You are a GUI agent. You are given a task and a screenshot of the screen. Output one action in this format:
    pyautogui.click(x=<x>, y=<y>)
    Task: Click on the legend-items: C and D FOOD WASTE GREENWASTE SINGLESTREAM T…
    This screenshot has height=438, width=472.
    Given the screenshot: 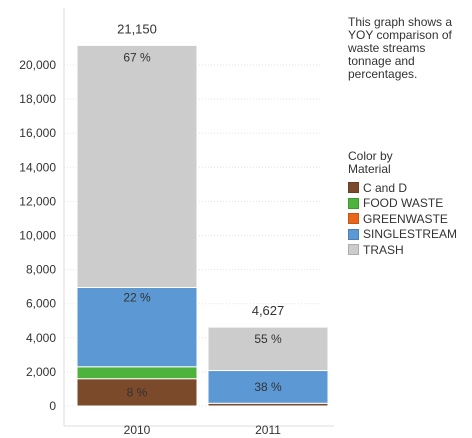 What is the action you would take?
    pyautogui.click(x=410, y=219)
    